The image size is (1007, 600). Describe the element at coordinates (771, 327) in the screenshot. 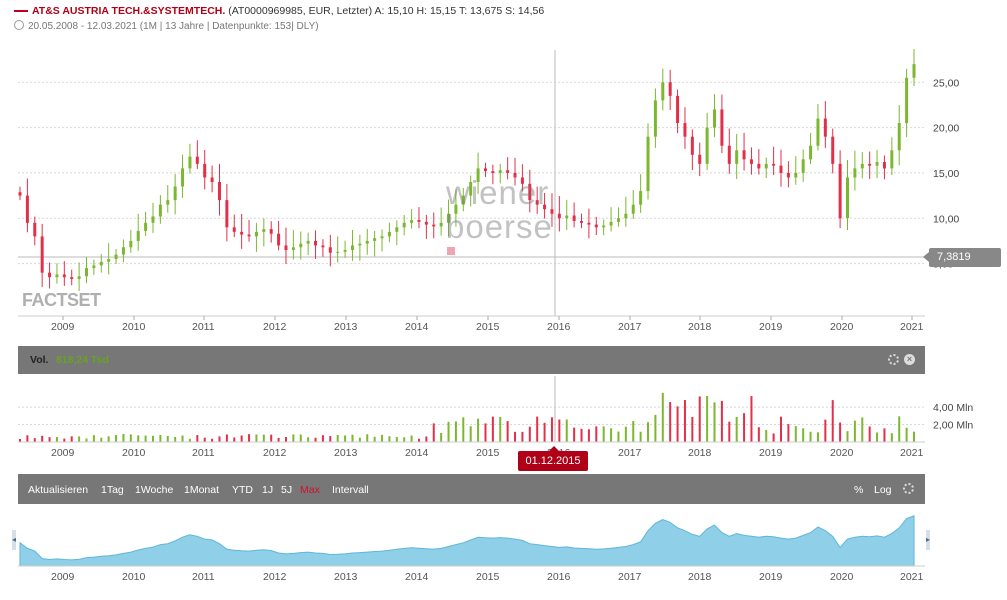

I see `x-tick-label: 2019` at that location.